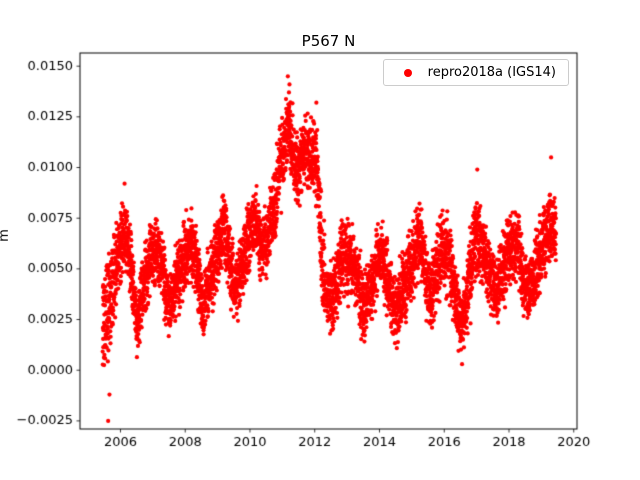 This screenshot has width=640, height=480. I want to click on y-axis-label: m, so click(6, 235).